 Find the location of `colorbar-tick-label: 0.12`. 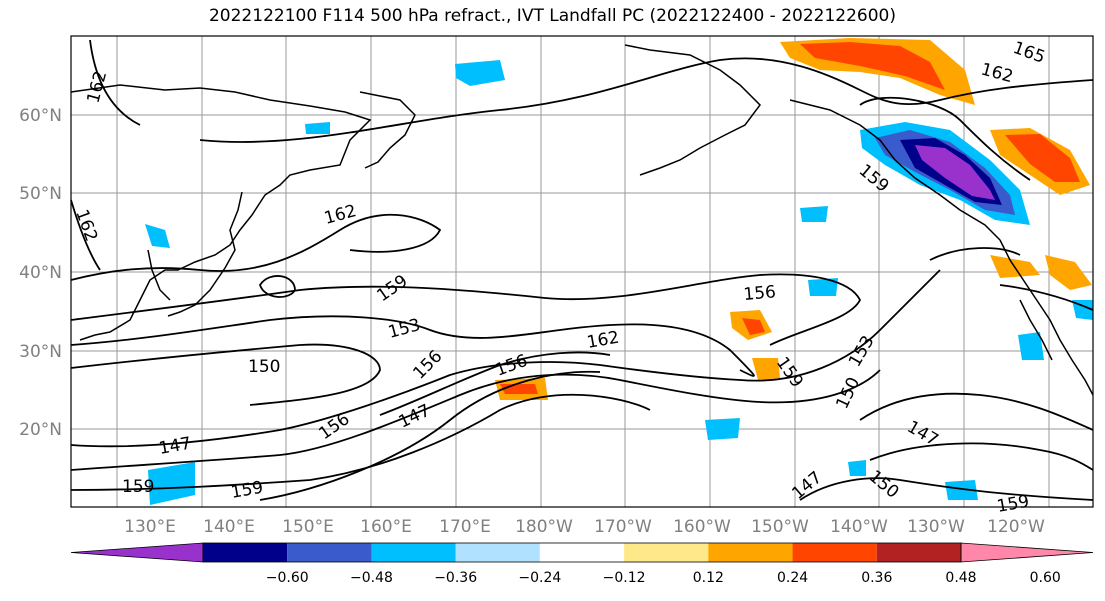

colorbar-tick-label: 0.12 is located at coordinates (708, 578).